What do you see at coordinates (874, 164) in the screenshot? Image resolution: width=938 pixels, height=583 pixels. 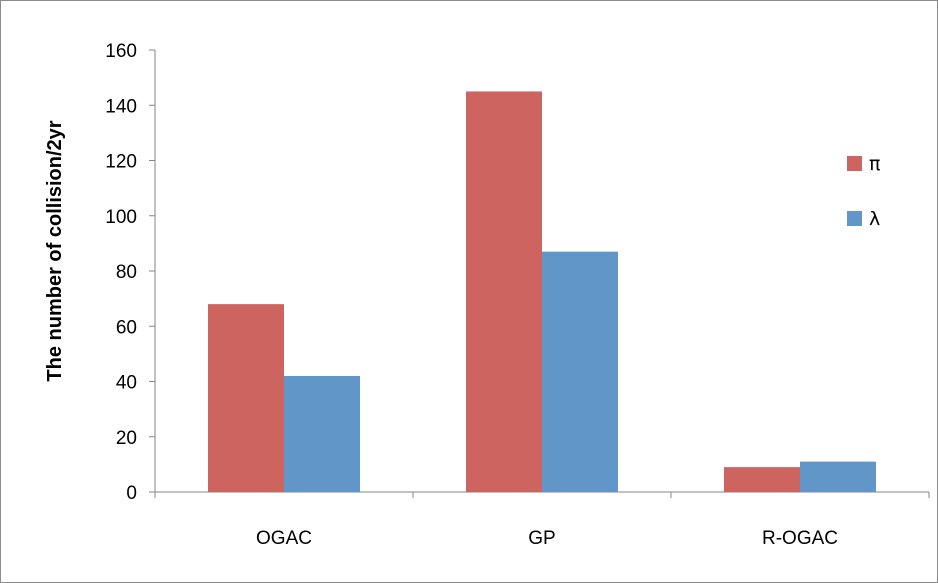 I see `legend-label: π` at bounding box center [874, 164].